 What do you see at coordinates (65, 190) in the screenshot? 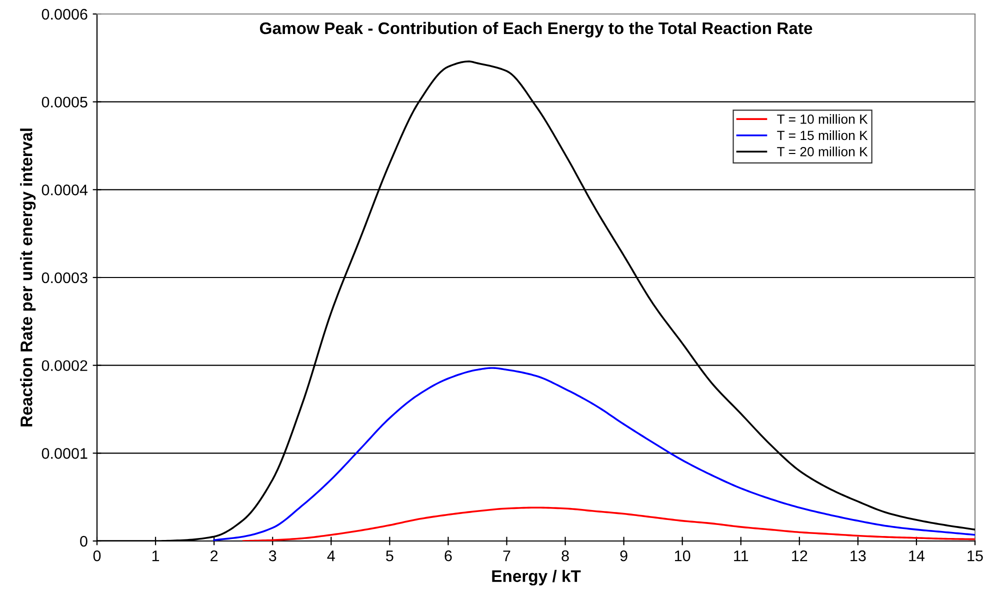
I see `y-tick-label: 0.0004` at bounding box center [65, 190].